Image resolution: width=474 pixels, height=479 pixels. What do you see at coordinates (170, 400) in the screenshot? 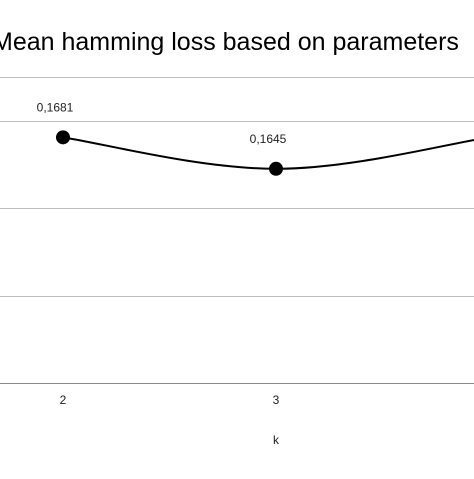
I see `x-axis: 234` at bounding box center [170, 400].